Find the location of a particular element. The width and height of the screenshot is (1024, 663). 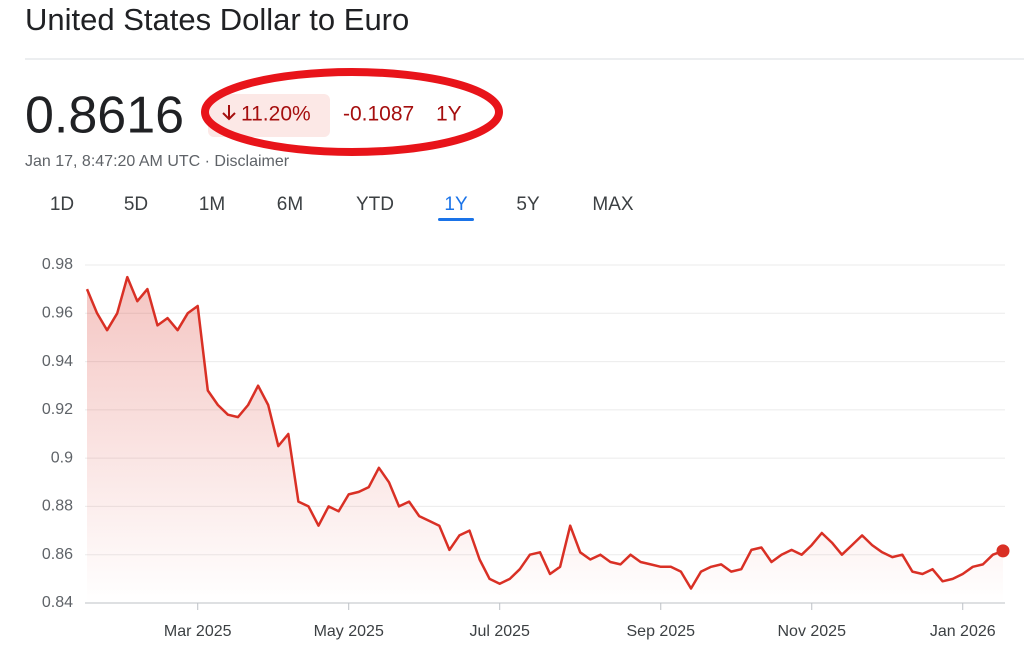

selected-tab-underline is located at coordinates (456, 219).